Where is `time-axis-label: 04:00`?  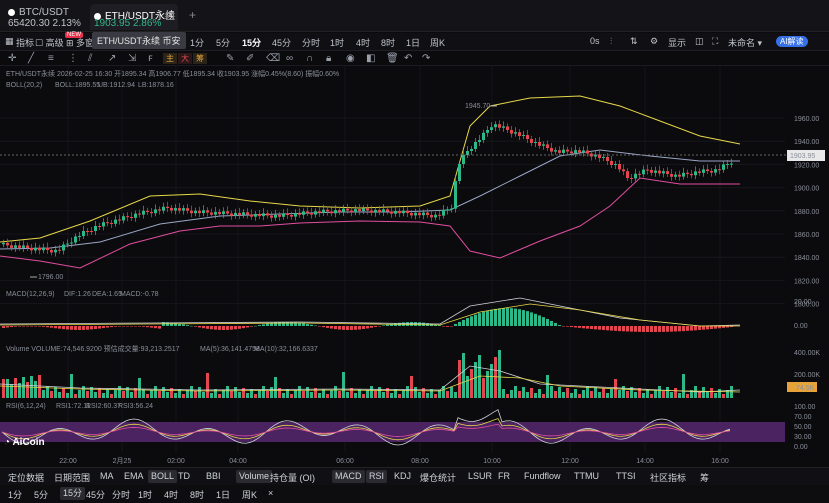 time-axis-label: 04:00 is located at coordinates (238, 461).